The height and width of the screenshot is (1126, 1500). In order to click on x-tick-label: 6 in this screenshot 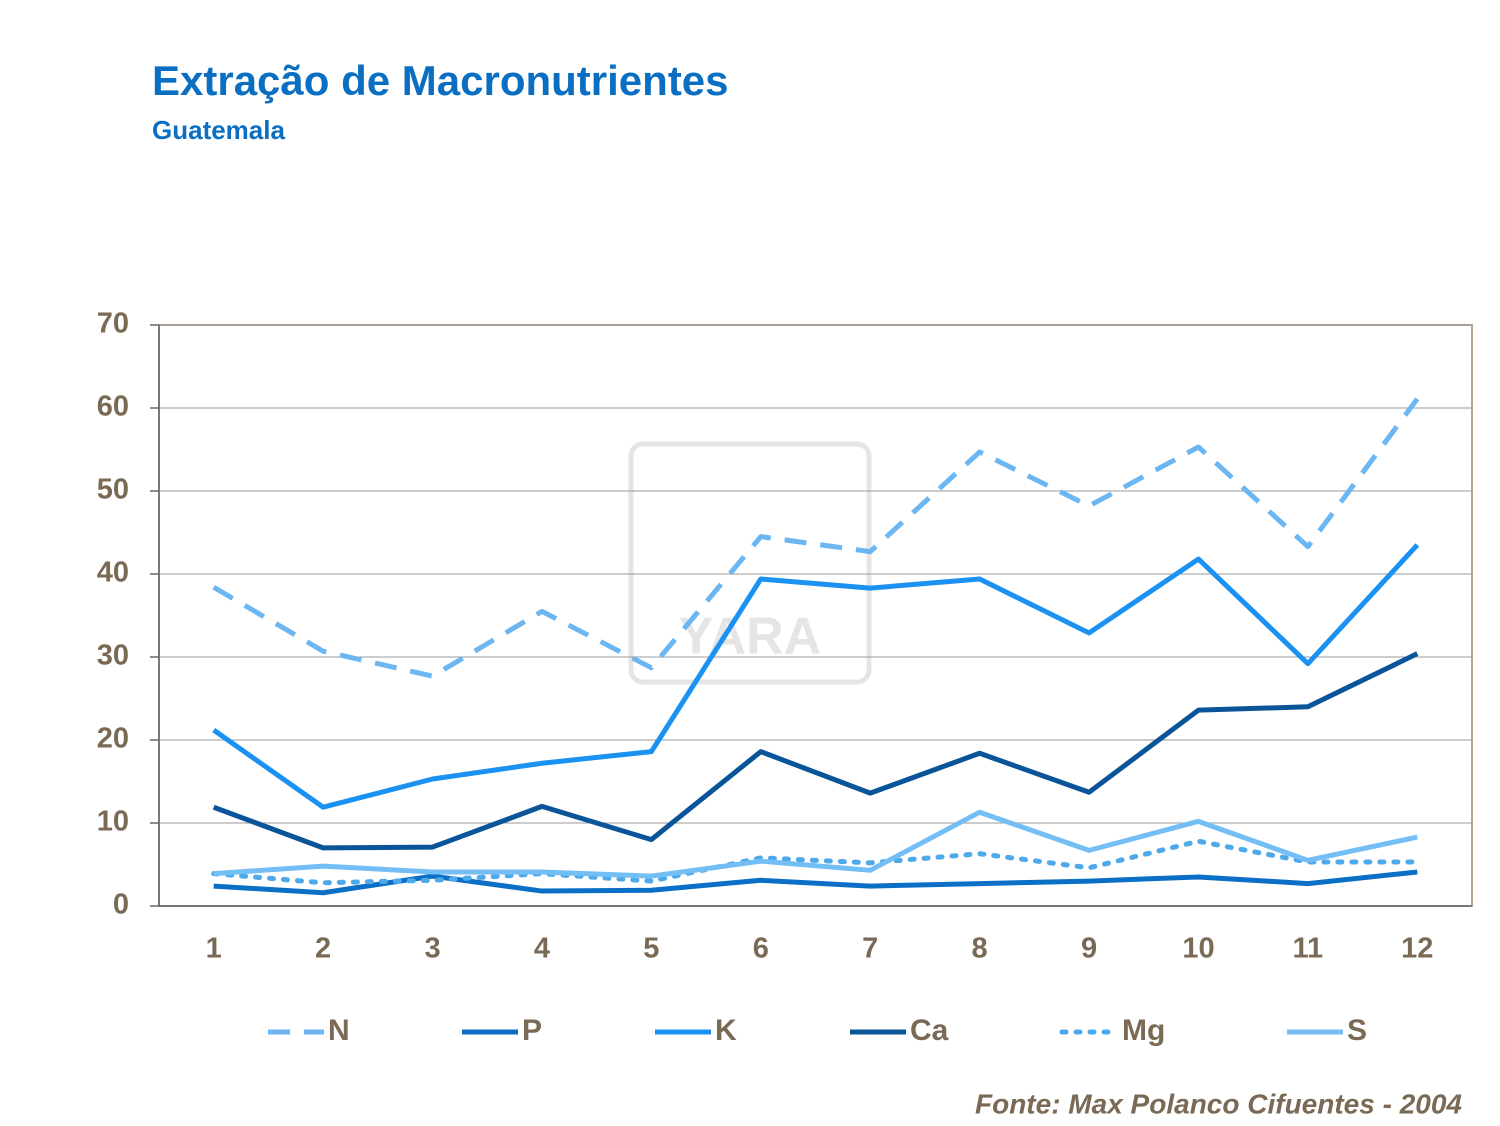, I will do `click(761, 949)`.